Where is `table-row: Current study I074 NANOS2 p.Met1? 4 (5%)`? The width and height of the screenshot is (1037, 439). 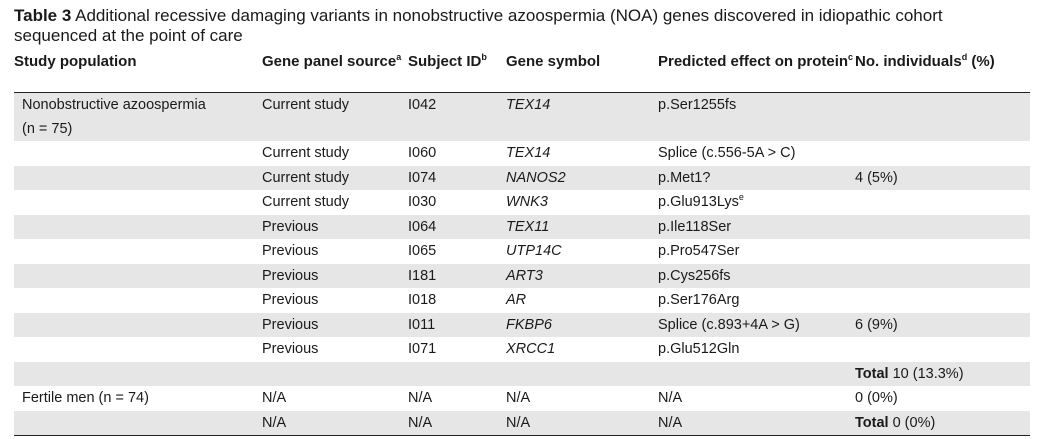
table-row: Current study I074 NANOS2 p.Met1? 4 (5%) is located at coordinates (522, 177).